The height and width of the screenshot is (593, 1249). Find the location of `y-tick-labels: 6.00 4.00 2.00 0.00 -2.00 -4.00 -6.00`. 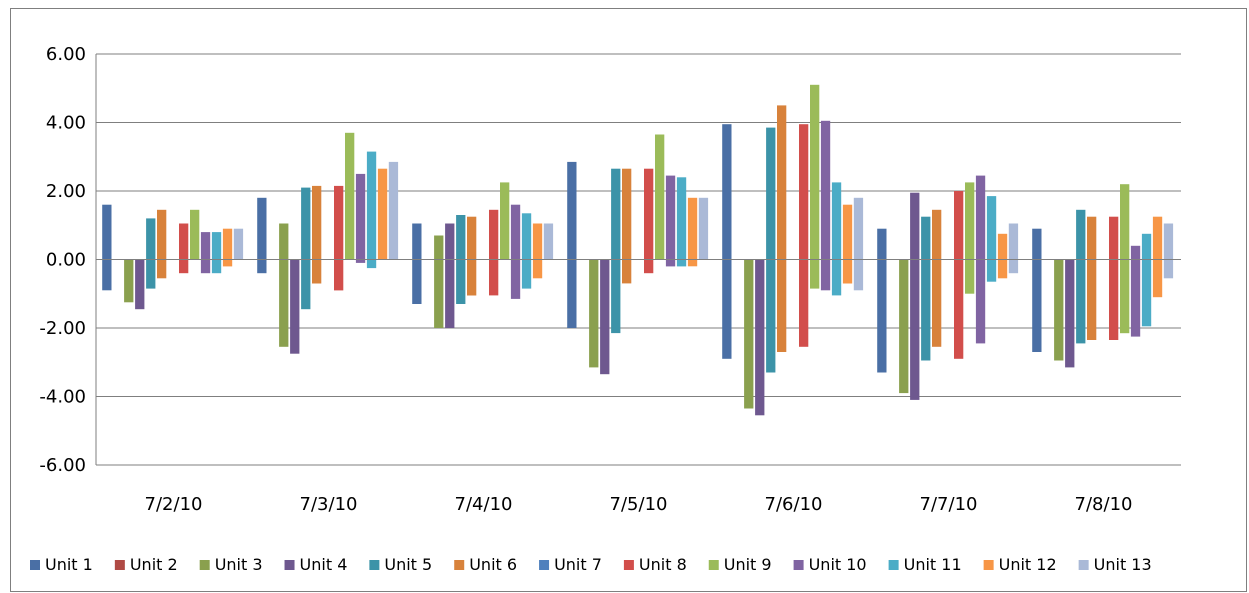

y-tick-labels: 6.00 4.00 2.00 0.00 -2.00 -4.00 -6.00 is located at coordinates (62, 260).